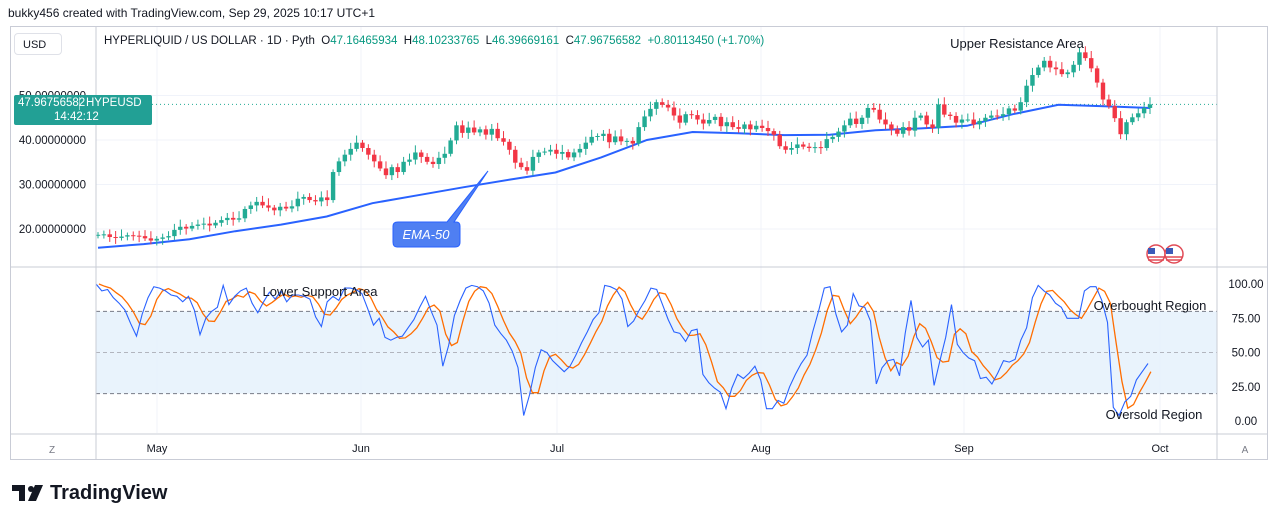 This screenshot has width=1281, height=522. What do you see at coordinates (89, 493) in the screenshot?
I see `tradingview-logo: TradingView` at bounding box center [89, 493].